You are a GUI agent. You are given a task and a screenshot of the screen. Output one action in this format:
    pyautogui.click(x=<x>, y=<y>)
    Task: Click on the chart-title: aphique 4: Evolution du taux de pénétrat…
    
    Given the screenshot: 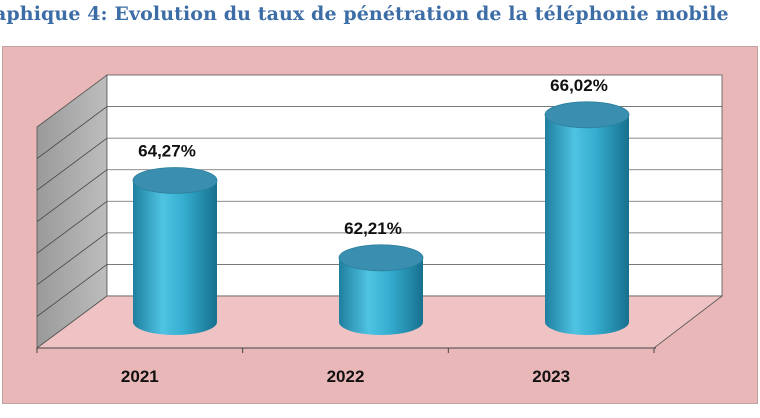 What is the action you would take?
    pyautogui.click(x=364, y=14)
    